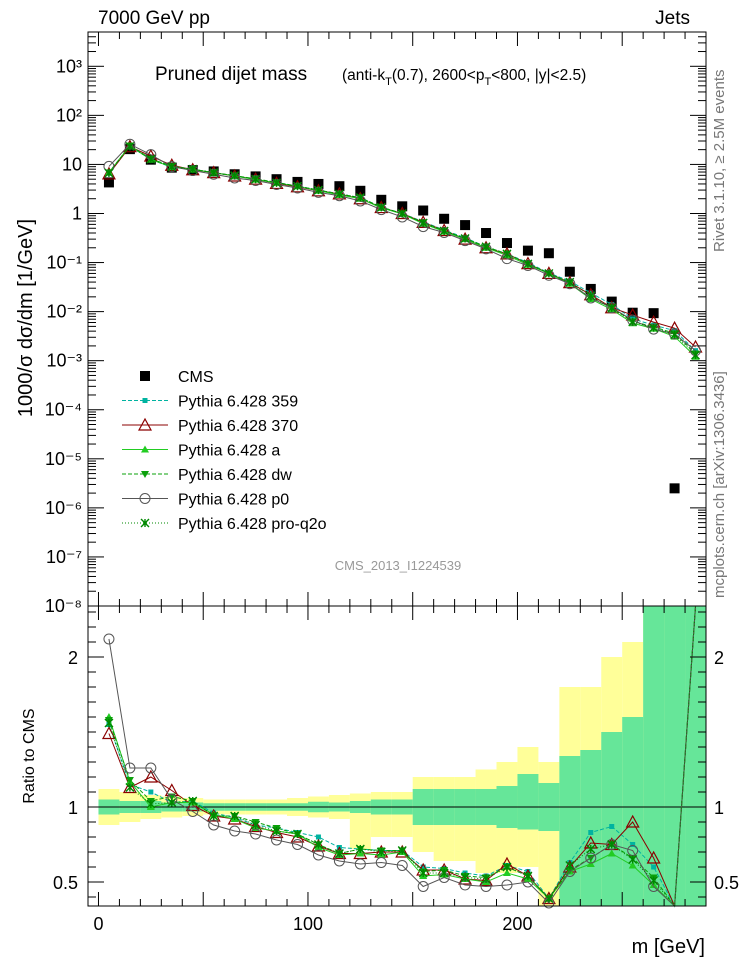 Image resolution: width=746 pixels, height=972 pixels. What do you see at coordinates (98, 924) in the screenshot?
I see `x-tick-label: 0` at bounding box center [98, 924].